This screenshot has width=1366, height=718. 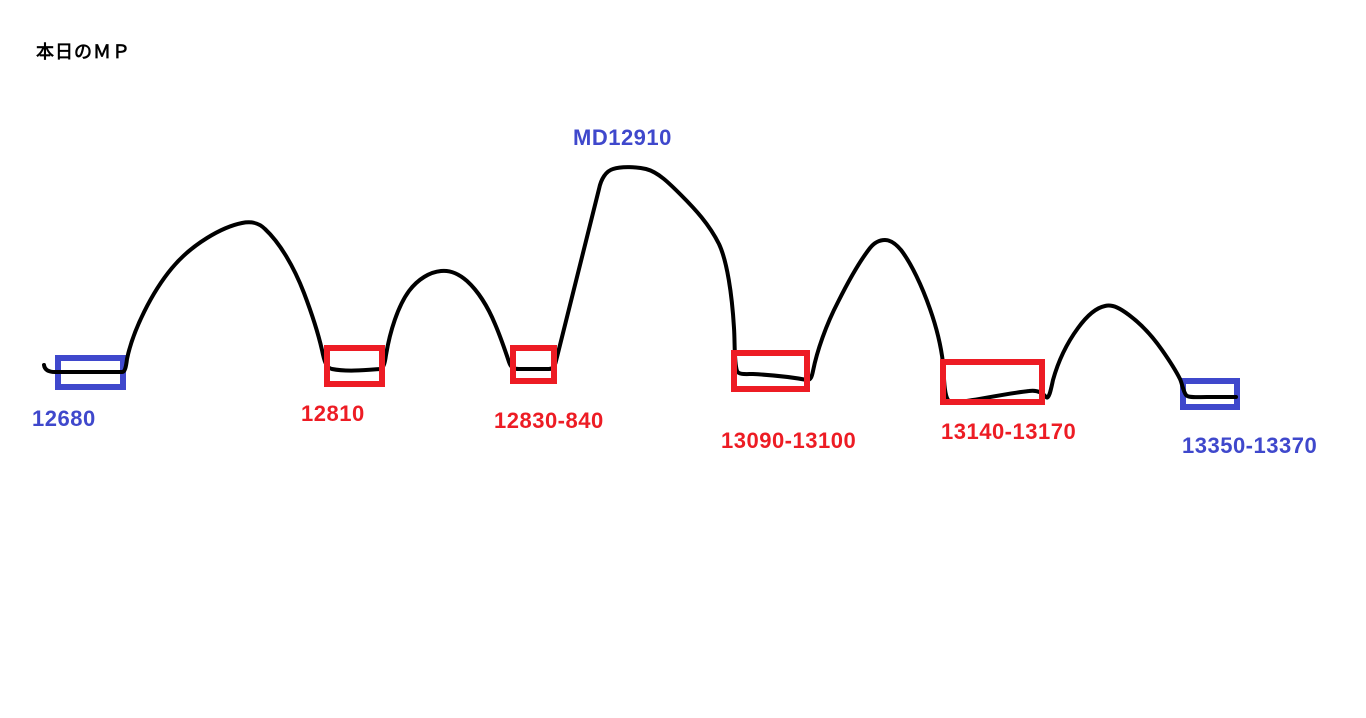 What do you see at coordinates (83, 52) in the screenshot?
I see `page-title: 本日のＭＰ` at bounding box center [83, 52].